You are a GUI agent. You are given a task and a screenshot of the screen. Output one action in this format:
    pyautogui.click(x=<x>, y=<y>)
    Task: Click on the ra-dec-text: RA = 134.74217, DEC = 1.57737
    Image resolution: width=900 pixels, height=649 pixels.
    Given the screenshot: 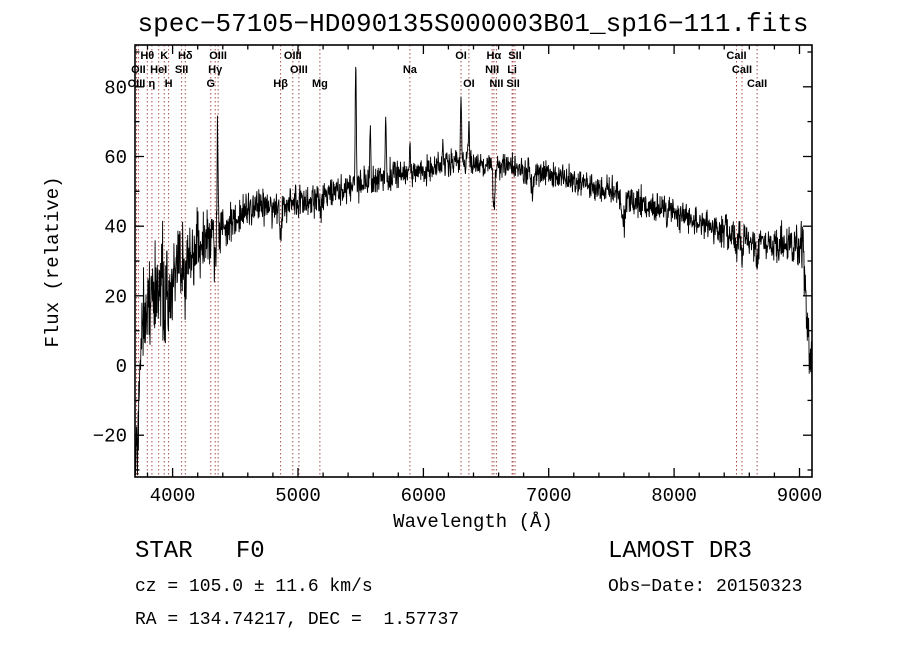 What is the action you would take?
    pyautogui.click(x=297, y=620)
    